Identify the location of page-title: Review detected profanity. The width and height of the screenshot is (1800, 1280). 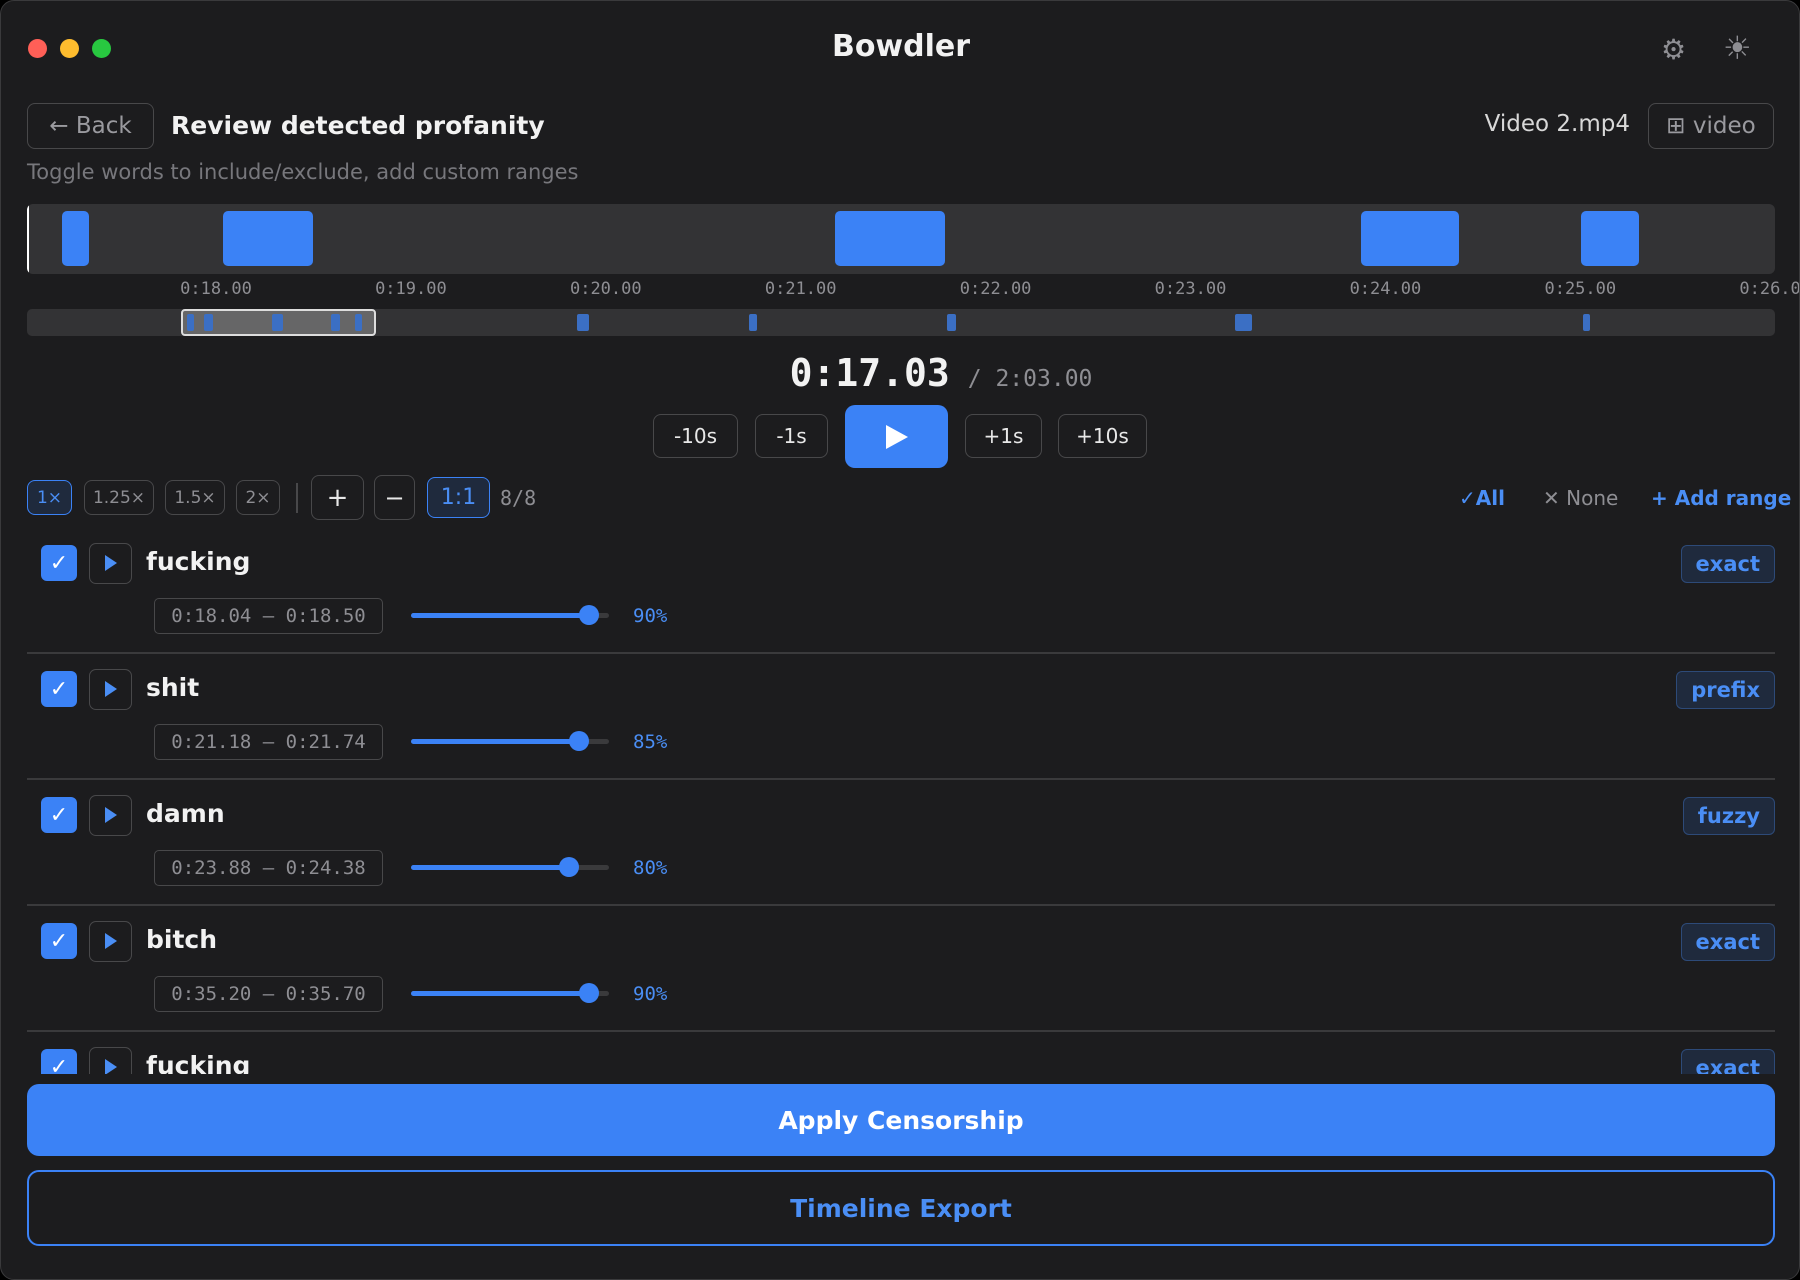
(358, 125).